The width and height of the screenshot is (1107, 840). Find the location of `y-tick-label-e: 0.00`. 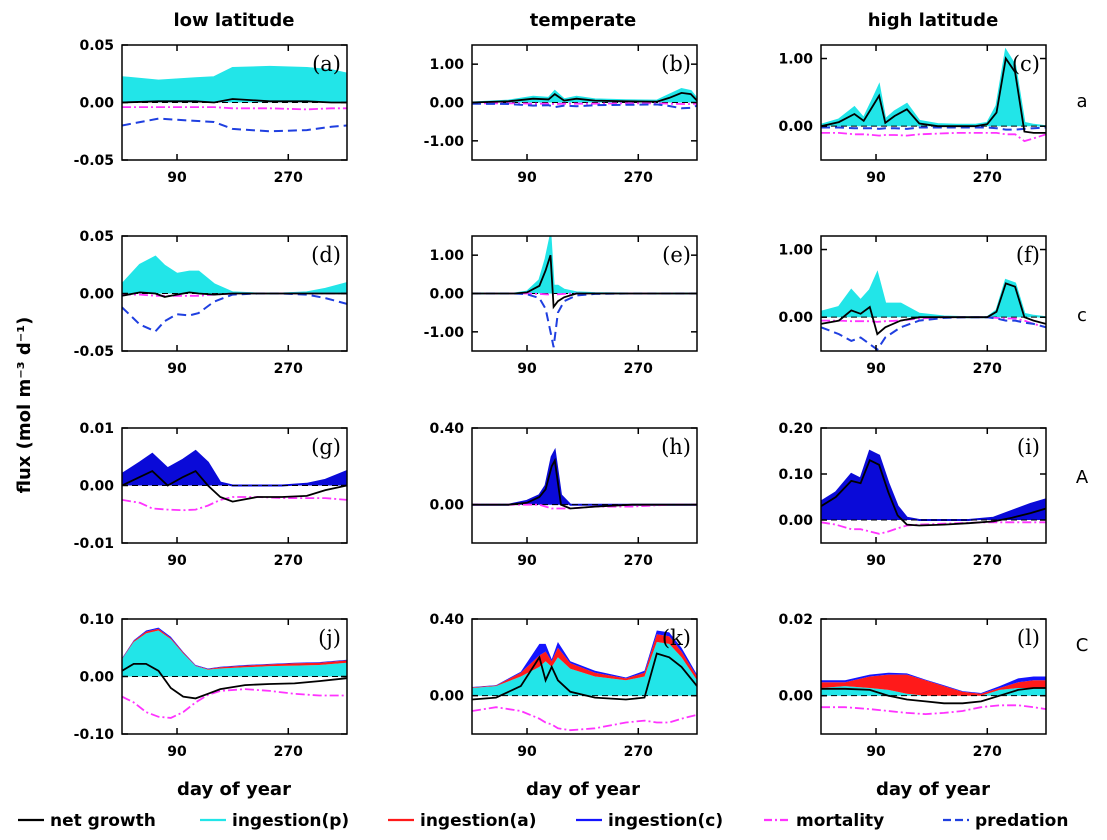

y-tick-label-e: 0.00 is located at coordinates (446, 295).